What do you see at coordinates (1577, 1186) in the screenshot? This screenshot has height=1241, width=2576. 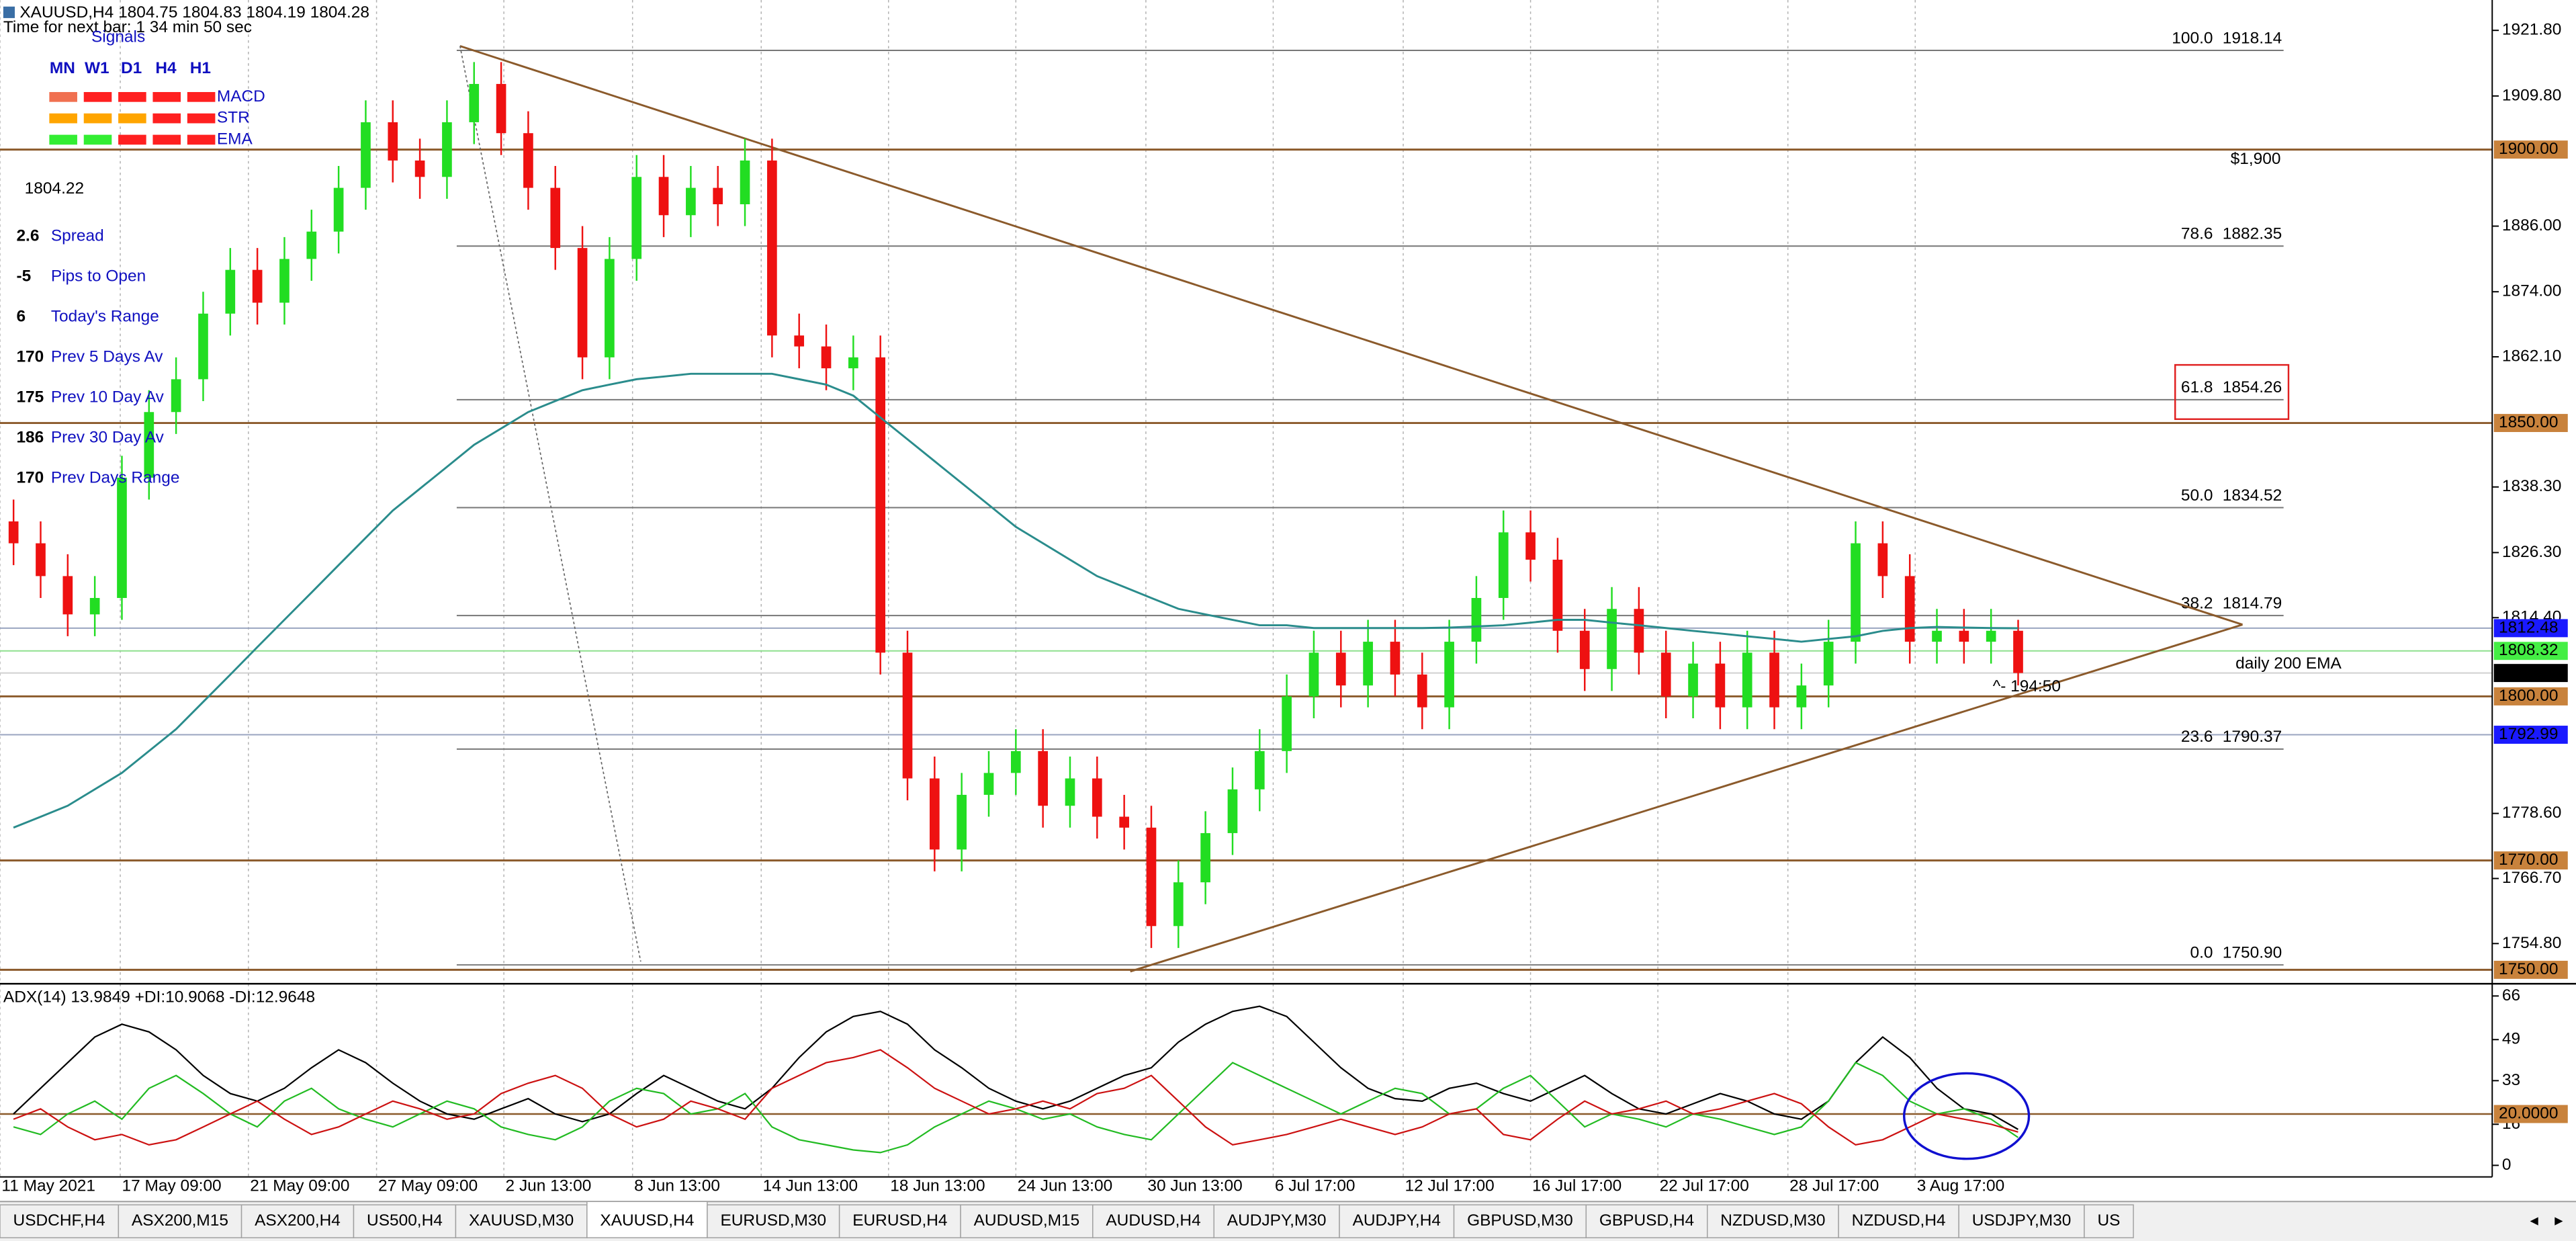 I see `x-tick-label: 16 Jul 17:00` at bounding box center [1577, 1186].